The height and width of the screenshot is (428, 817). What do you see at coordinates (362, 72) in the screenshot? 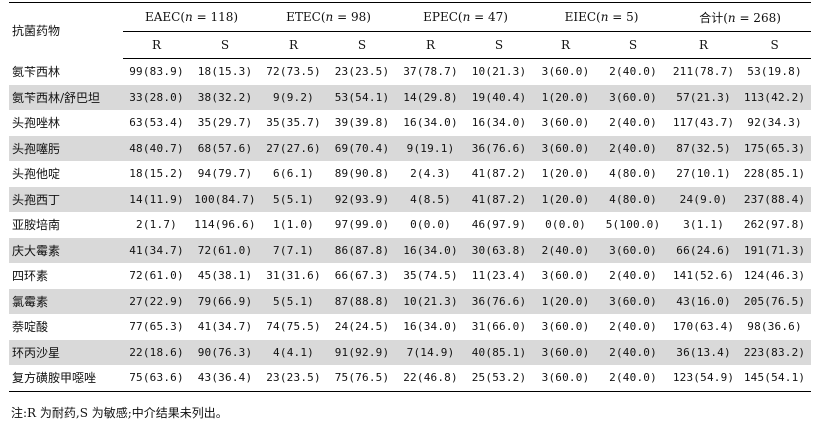
I see `sensitive-count-cell: 23(23.5)` at bounding box center [362, 72].